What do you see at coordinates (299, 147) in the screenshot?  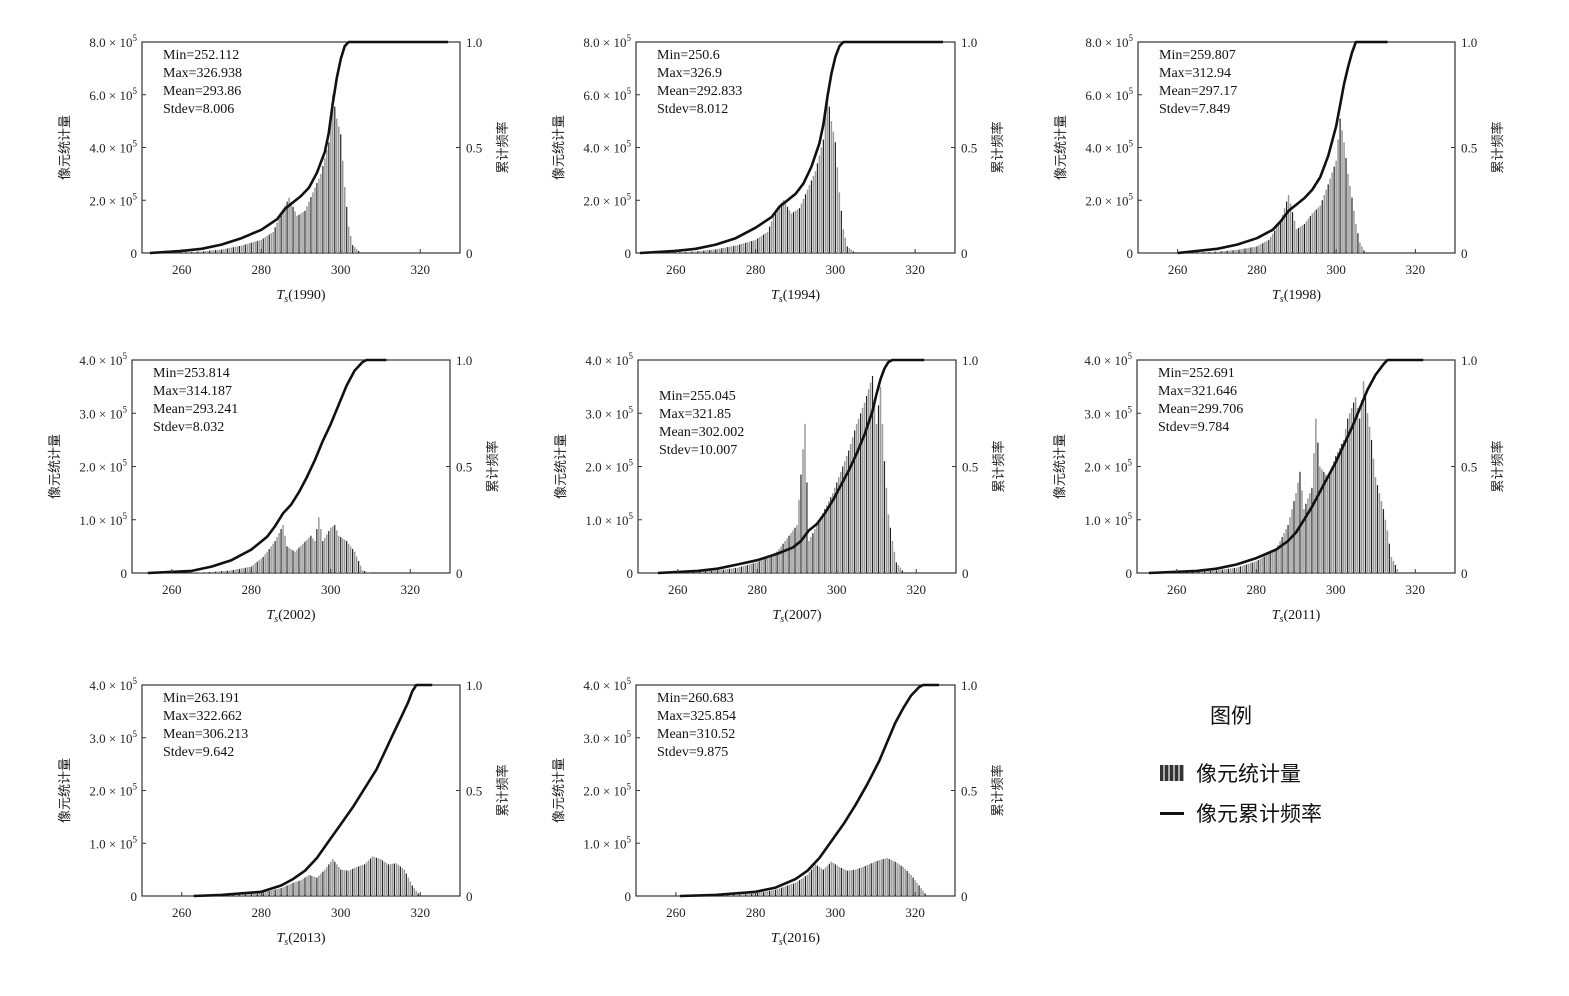 I see `cumulative-frequency-line` at bounding box center [299, 147].